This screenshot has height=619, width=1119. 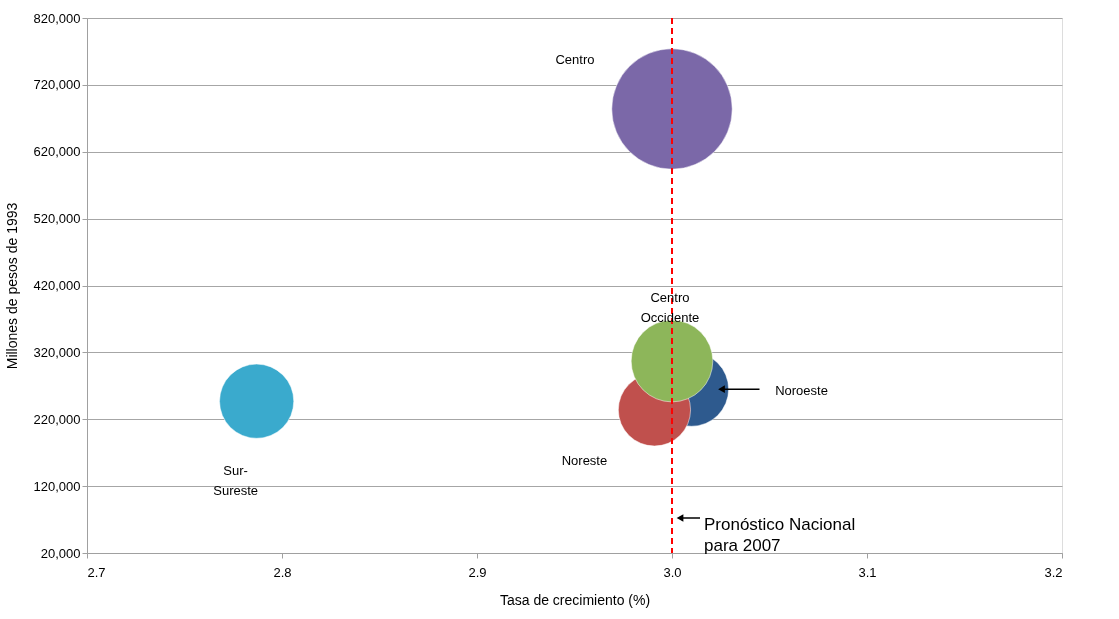 What do you see at coordinates (575, 599) in the screenshot?
I see `x-axis-title: Tasa de crecimiento (%)` at bounding box center [575, 599].